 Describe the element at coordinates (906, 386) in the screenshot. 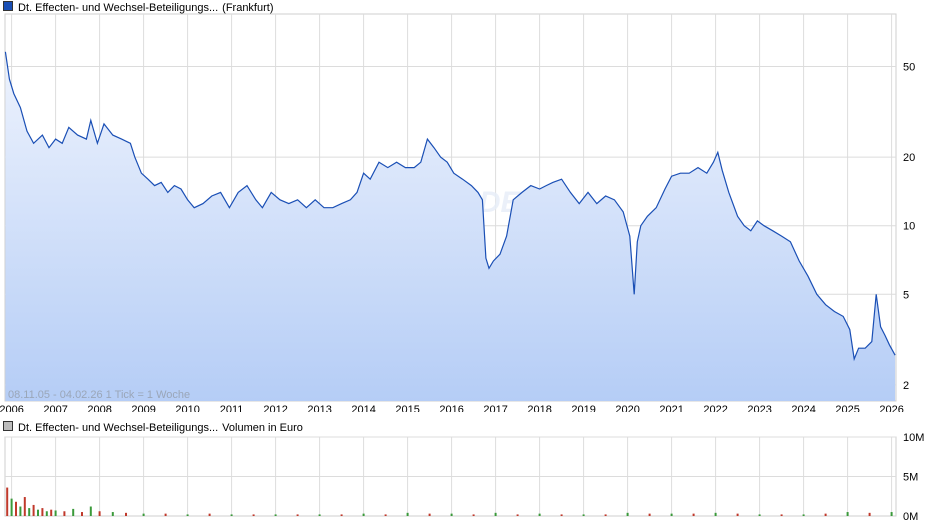

I see `price-ytick-label: 2` at that location.